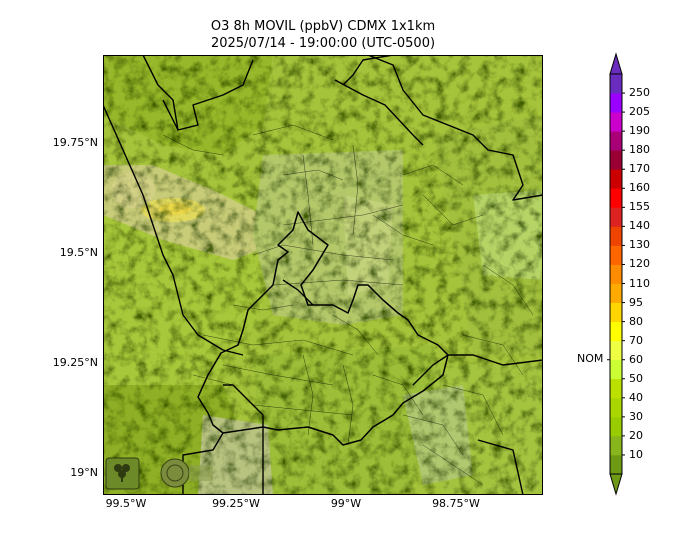 The width and height of the screenshot is (700, 550). Describe the element at coordinates (636, 416) in the screenshot. I see `colorbar-tick-label: 30` at that location.